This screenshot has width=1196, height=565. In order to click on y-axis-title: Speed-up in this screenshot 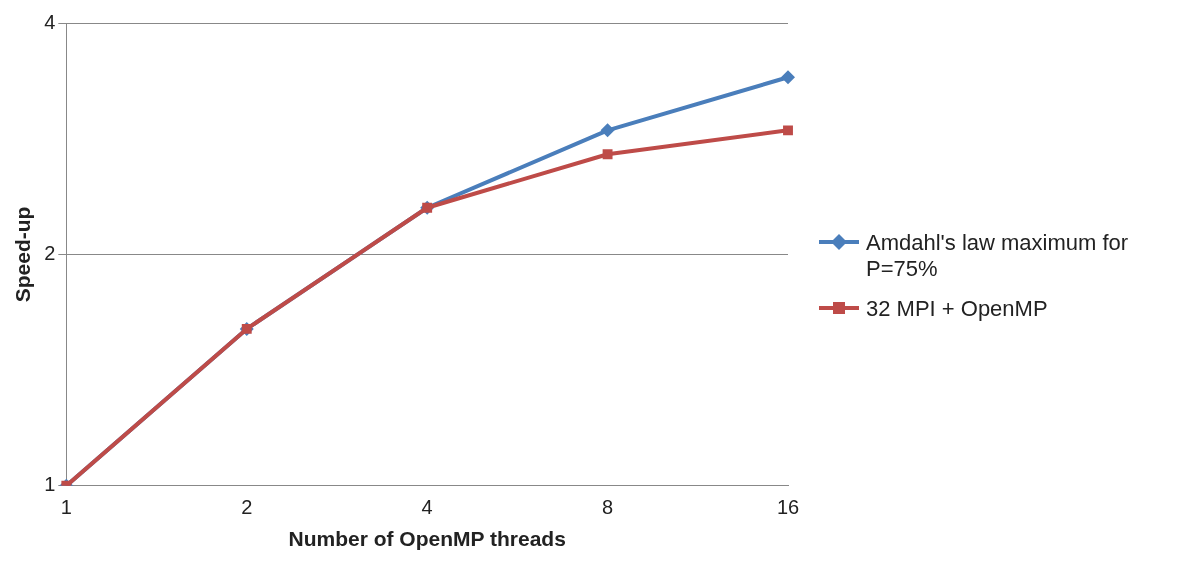, I will do `click(23, 254)`.